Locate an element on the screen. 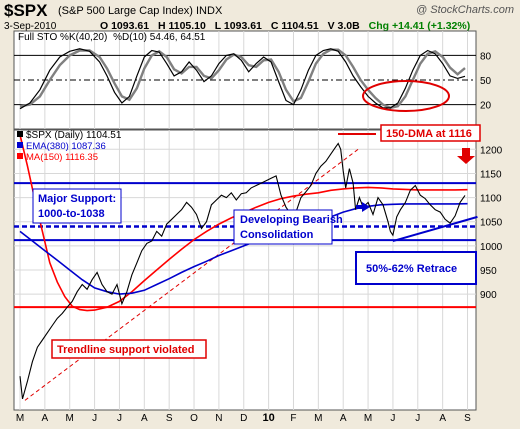  price-y-tick-label: 900 is located at coordinates (488, 295).